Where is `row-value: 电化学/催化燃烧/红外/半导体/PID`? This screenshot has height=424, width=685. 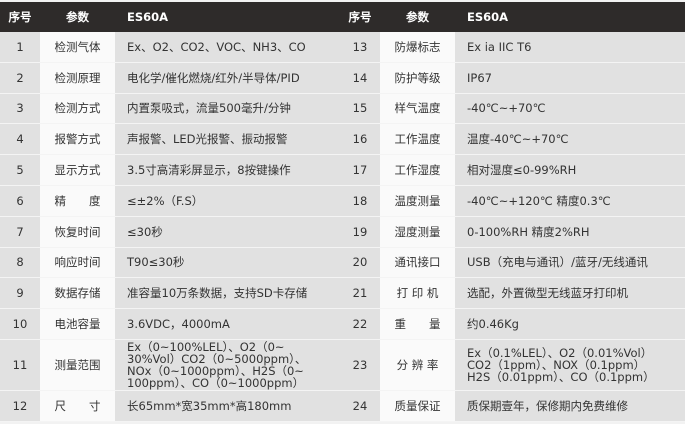
row-value: 电化学/催化燃烧/红外/半导体/PID is located at coordinates (227, 77).